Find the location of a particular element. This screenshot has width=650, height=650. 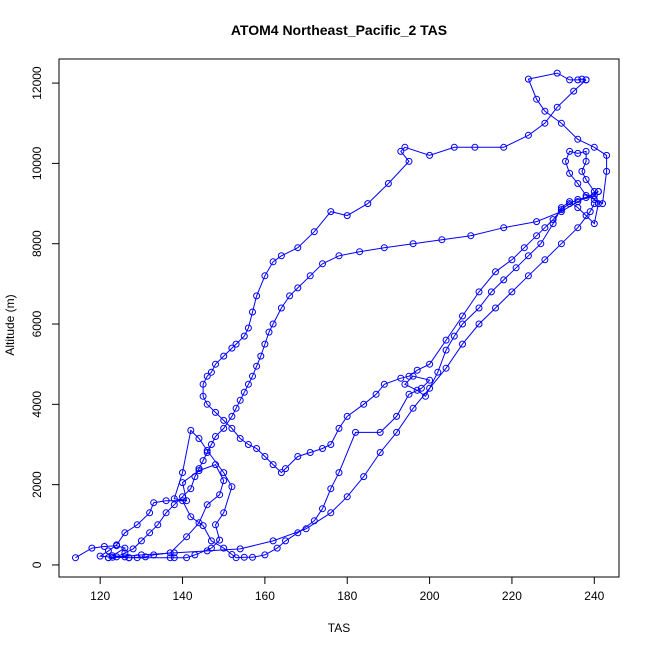

x-tick-label: 120 is located at coordinates (100, 596).